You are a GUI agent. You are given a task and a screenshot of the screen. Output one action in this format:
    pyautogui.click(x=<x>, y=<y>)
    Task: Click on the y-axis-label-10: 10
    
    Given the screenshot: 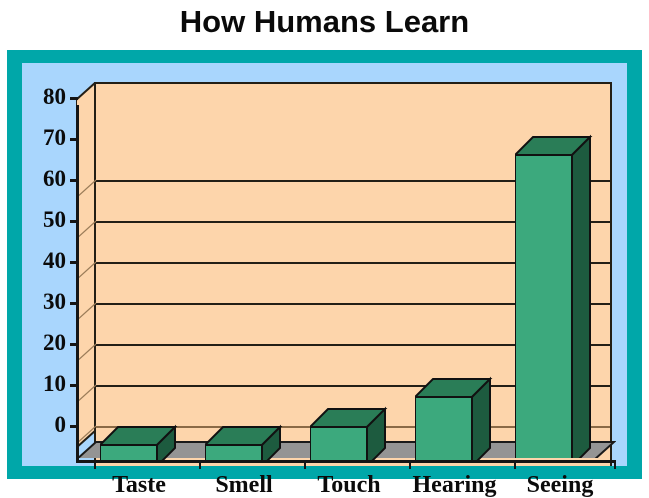 What is the action you would take?
    pyautogui.click(x=54, y=383)
    